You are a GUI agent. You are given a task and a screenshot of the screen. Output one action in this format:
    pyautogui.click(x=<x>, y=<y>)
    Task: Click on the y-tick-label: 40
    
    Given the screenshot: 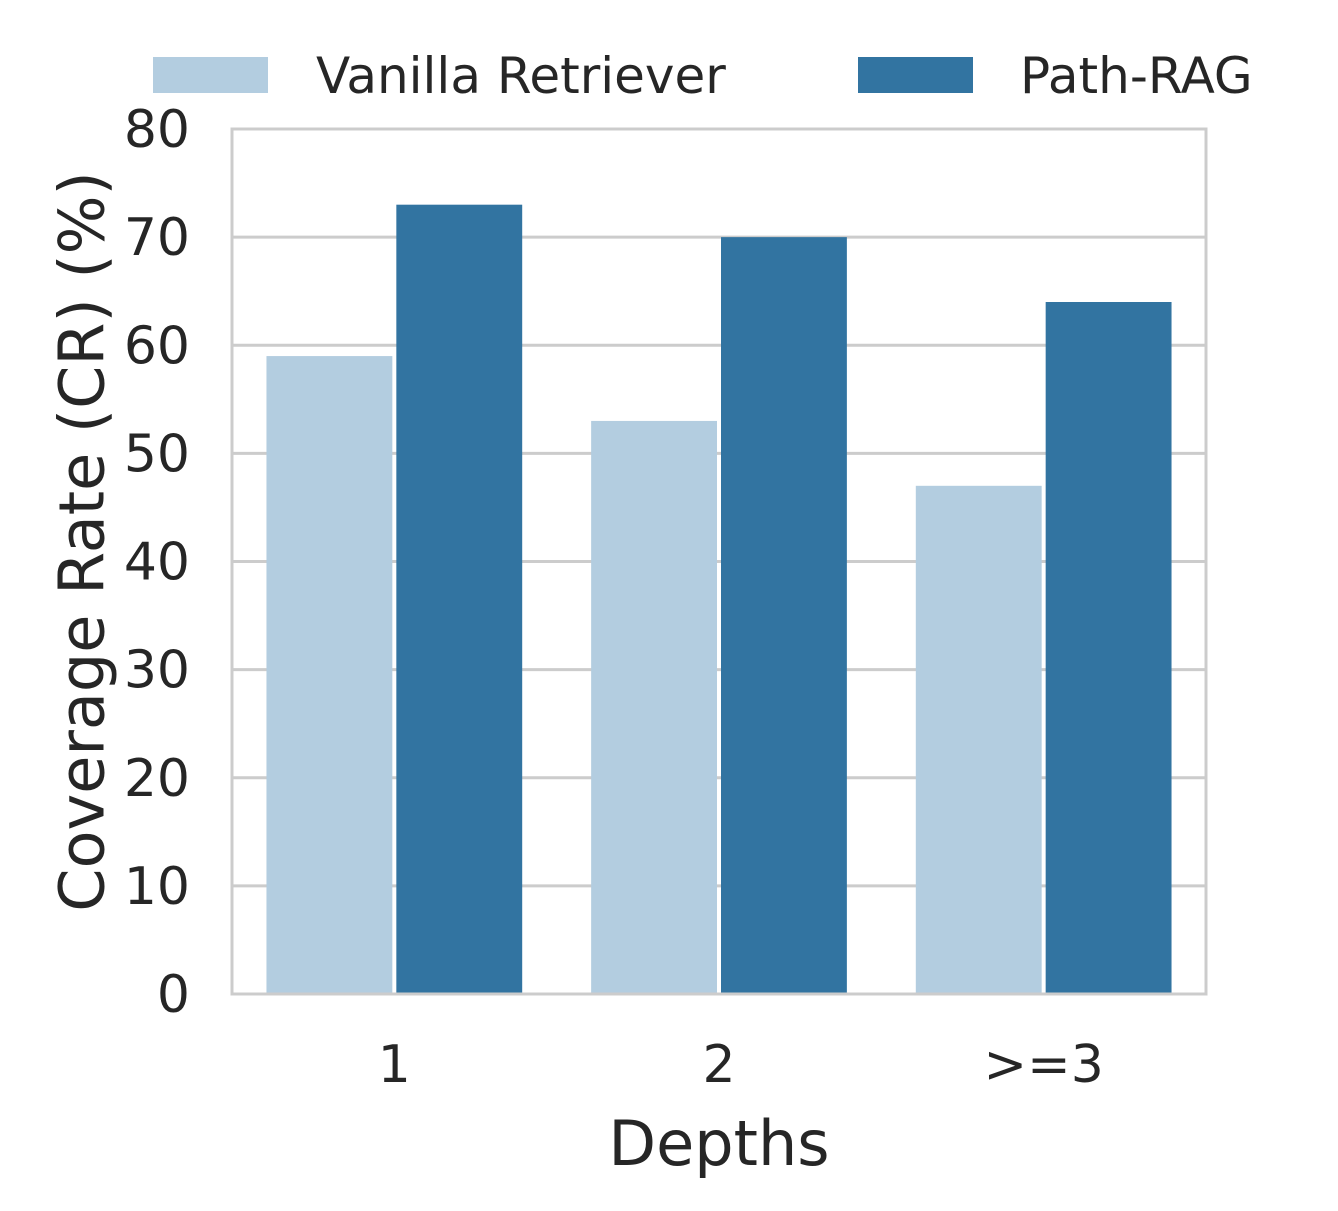 What is the action you would take?
    pyautogui.click(x=157, y=563)
    